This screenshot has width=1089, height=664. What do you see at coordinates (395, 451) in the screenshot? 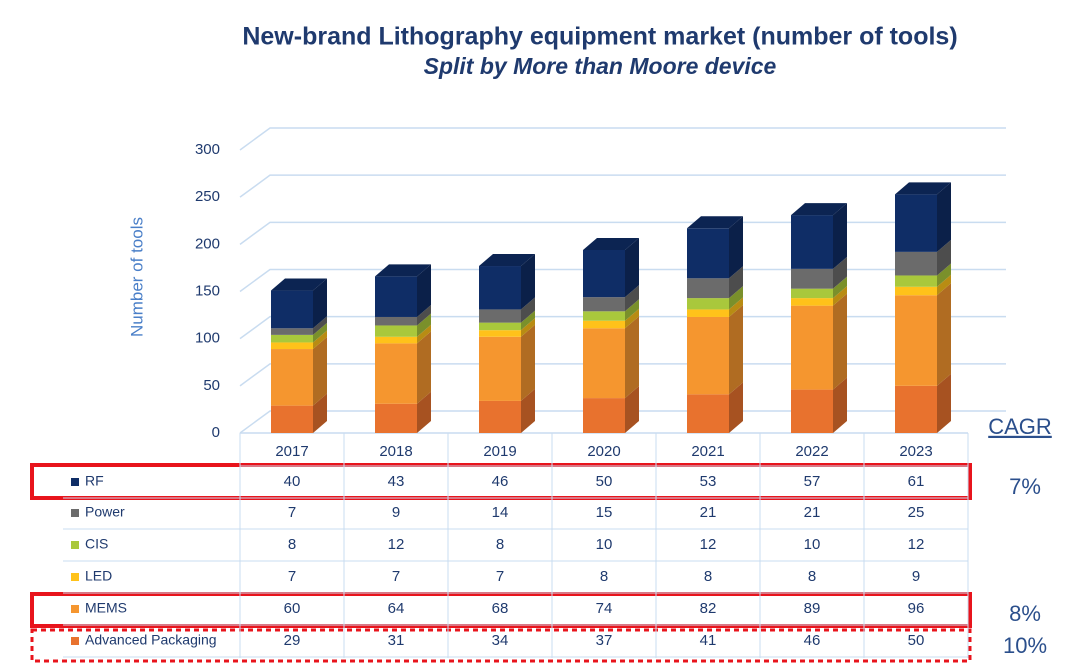
I see `x-tick-label: 2018` at bounding box center [395, 451].